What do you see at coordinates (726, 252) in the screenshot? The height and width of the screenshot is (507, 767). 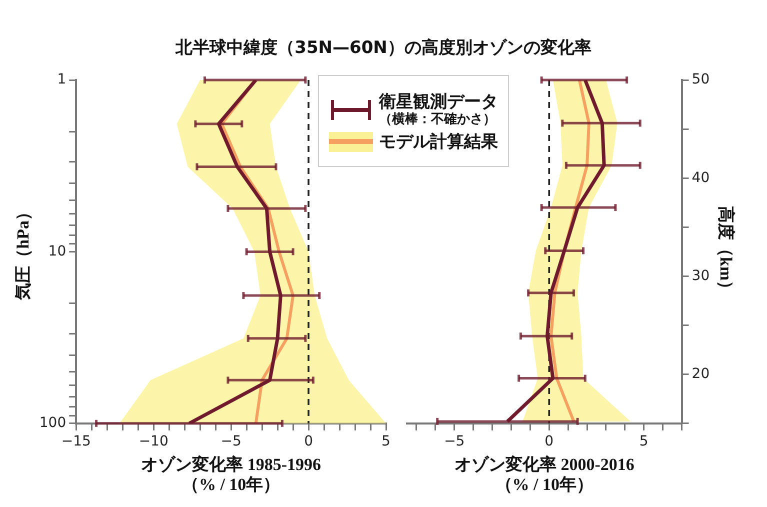 I see `y-axis-title: 高度（km）` at bounding box center [726, 252].